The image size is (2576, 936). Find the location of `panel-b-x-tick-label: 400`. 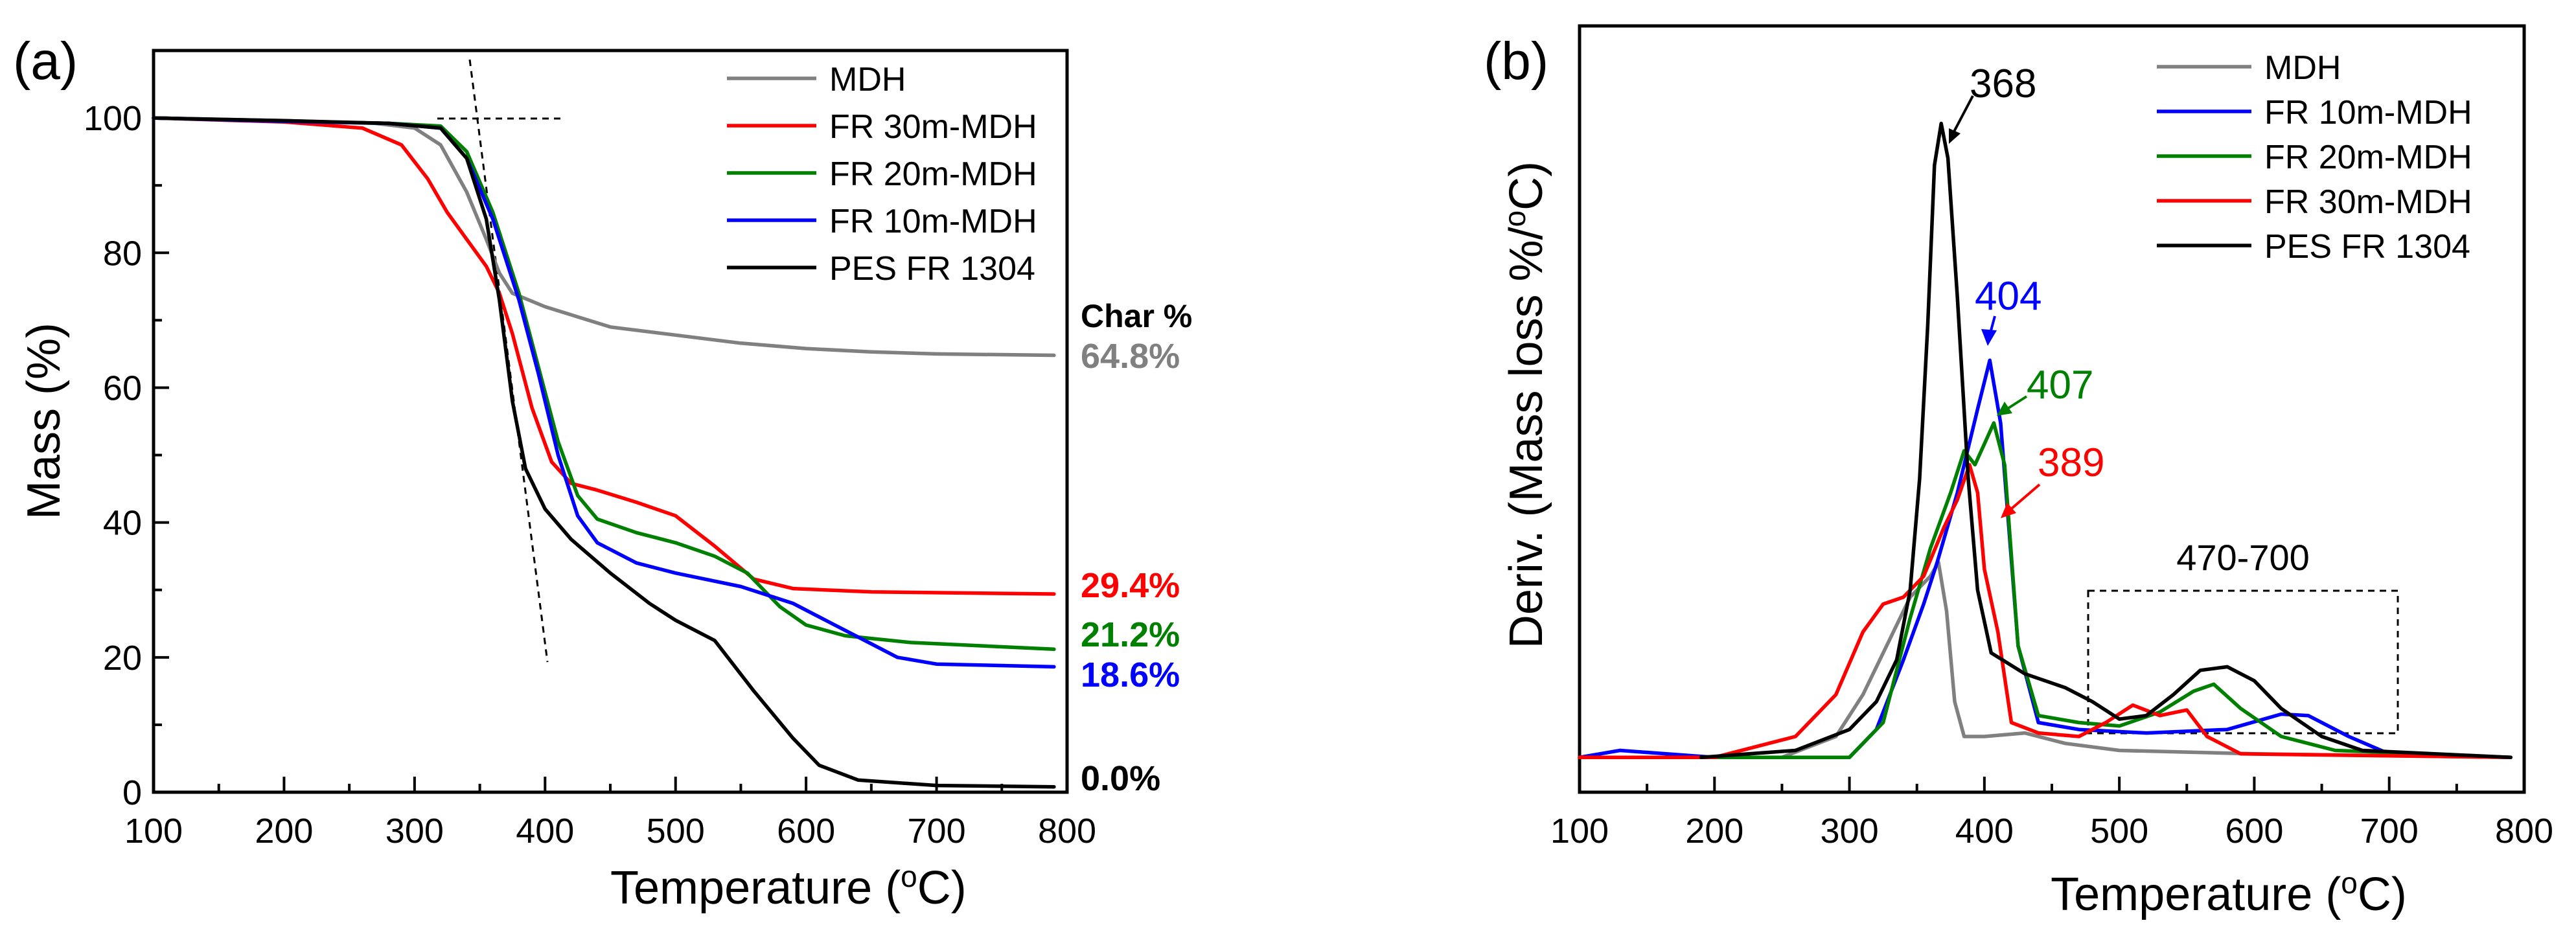

panel-b-x-tick-label: 400 is located at coordinates (1984, 831).